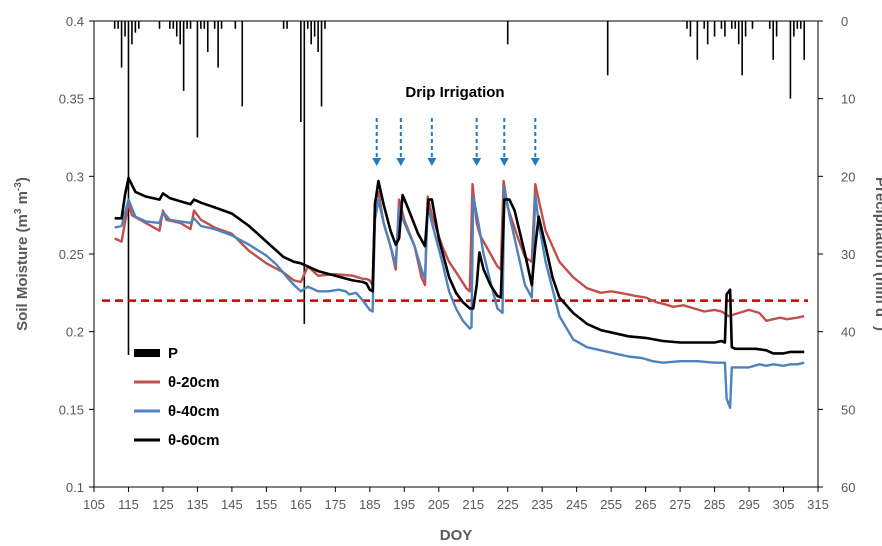 The image size is (882, 546). I want to click on x-tick-label: 225, so click(508, 504).